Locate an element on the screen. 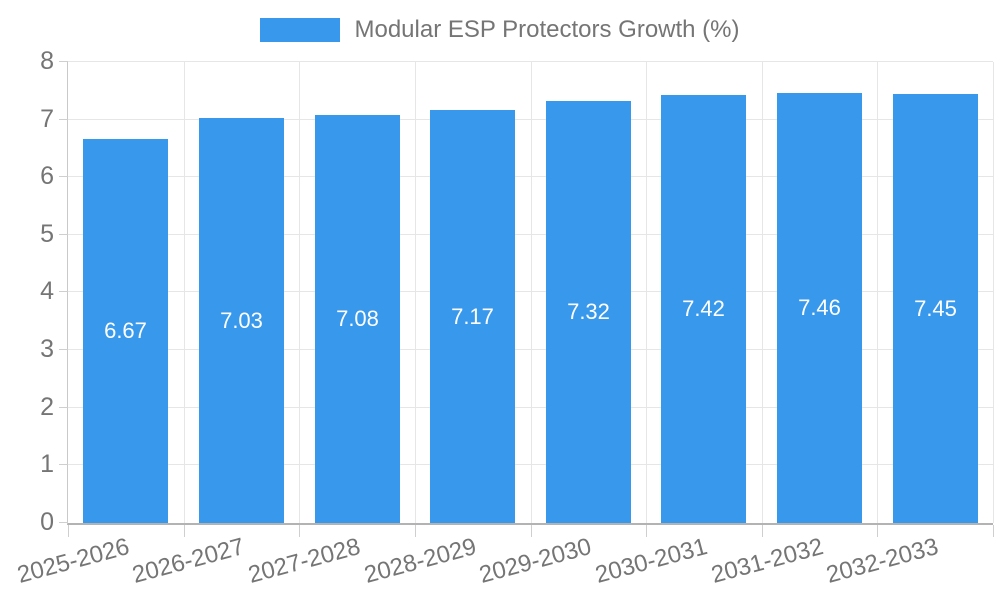 The width and height of the screenshot is (1000, 600). bar: 7.32 is located at coordinates (588, 312).